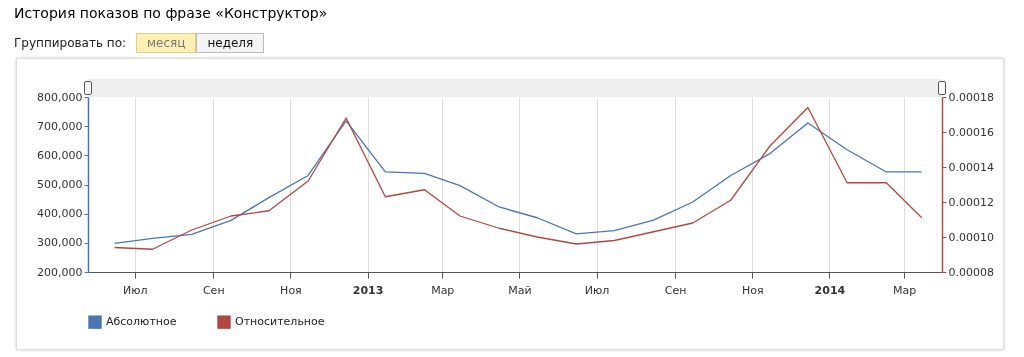 This screenshot has width=1024, height=357. Describe the element at coordinates (230, 43) in the screenshot. I see `text: неделя` at that location.